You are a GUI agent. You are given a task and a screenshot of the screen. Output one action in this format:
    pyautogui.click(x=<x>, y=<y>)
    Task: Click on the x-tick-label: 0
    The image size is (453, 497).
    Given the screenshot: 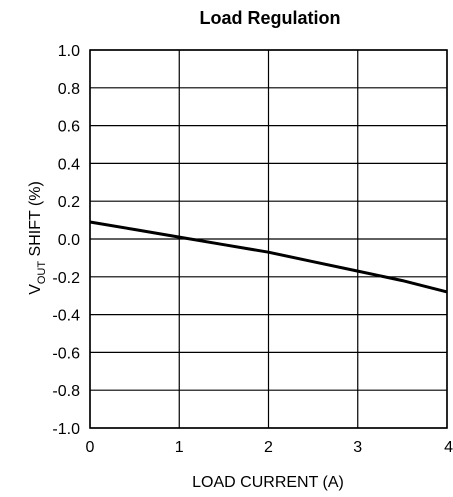 What is the action you would take?
    pyautogui.click(x=90, y=447)
    